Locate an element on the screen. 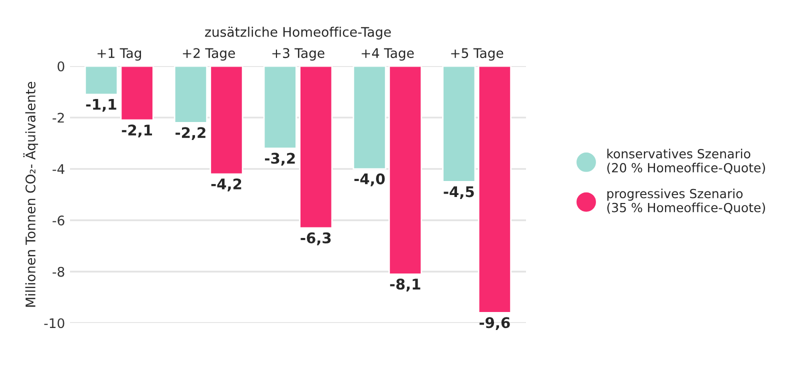  data-label: -2,1 is located at coordinates (137, 131).